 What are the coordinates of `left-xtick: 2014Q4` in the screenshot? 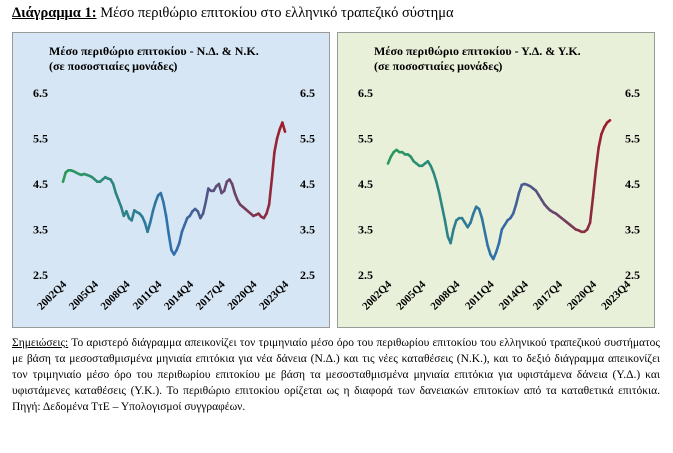 It's located at (179, 295).